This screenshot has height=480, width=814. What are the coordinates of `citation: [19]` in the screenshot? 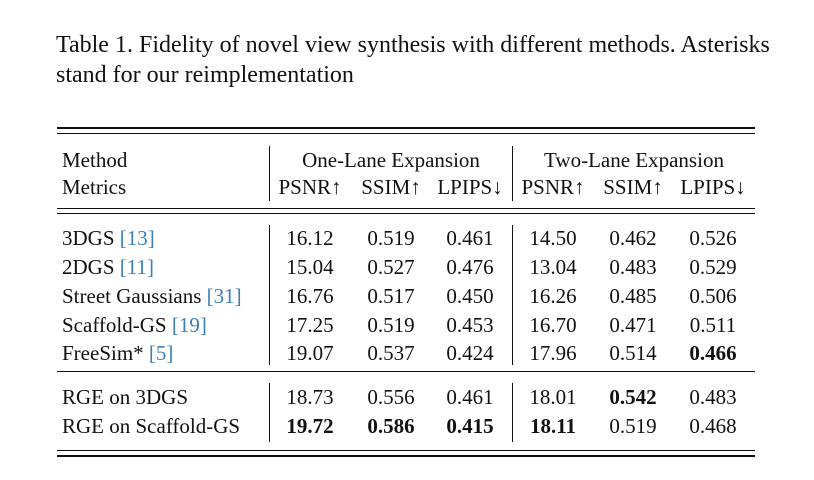 It's located at (189, 325).